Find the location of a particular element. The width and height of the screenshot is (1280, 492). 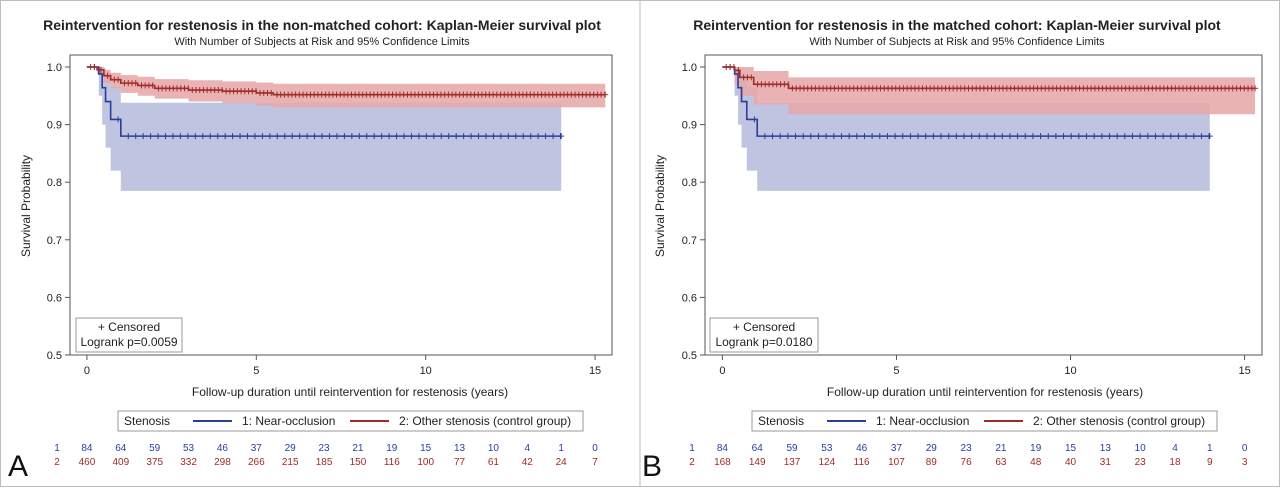

panel-a-risk-count-group-2: 460 is located at coordinates (87, 462).